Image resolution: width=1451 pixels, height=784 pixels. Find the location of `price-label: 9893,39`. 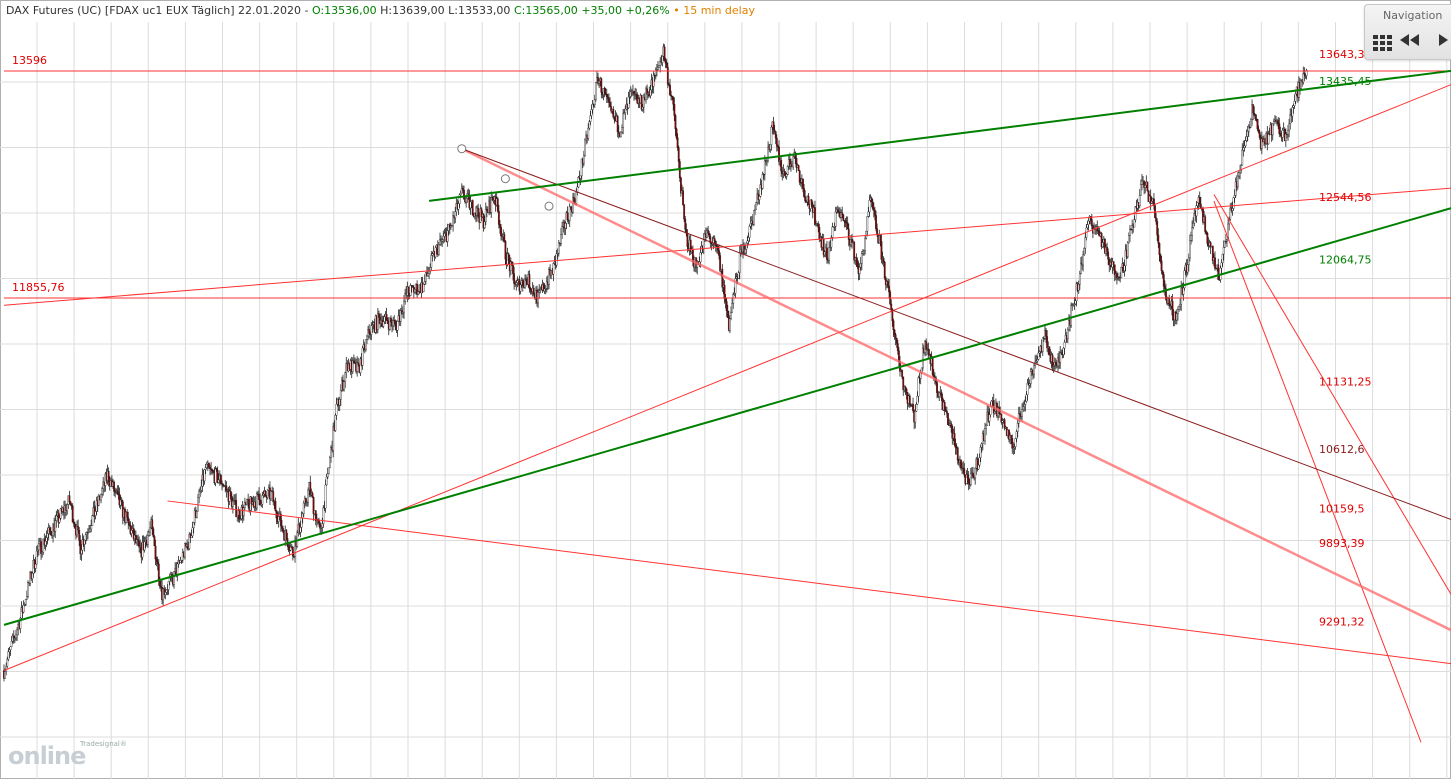

price-label: 9893,39 is located at coordinates (1342, 543).